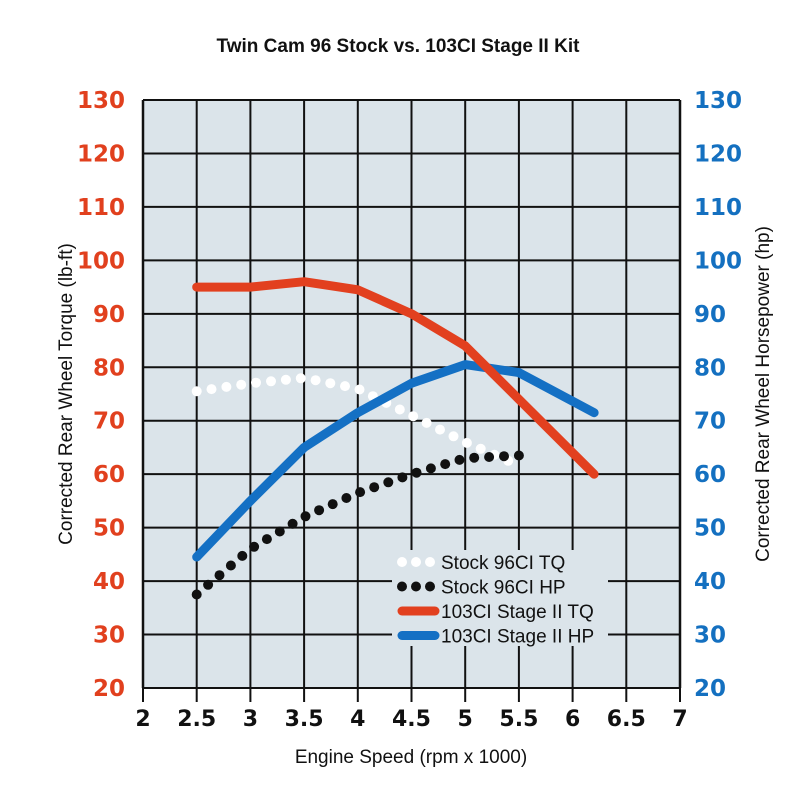 Image resolution: width=800 pixels, height=802 pixels. Describe the element at coordinates (518, 719) in the screenshot. I see `x-tick-label: 5.5` at that location.